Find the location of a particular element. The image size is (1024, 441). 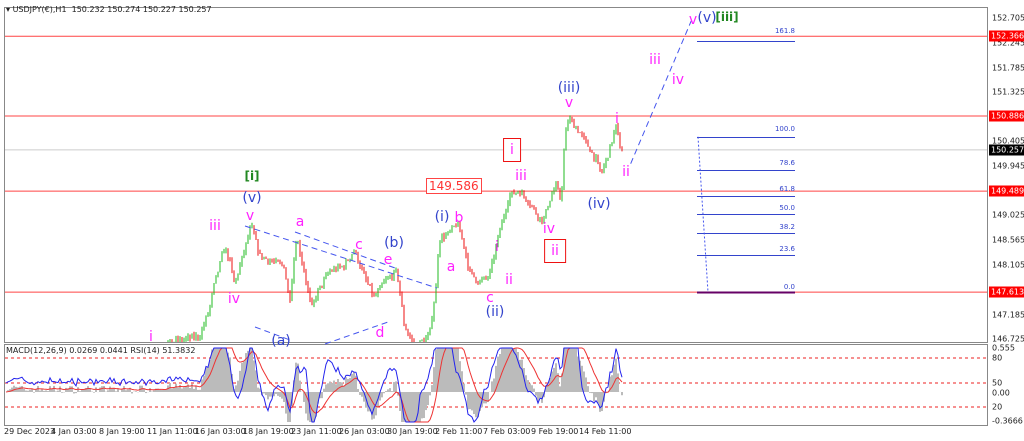

wave-label: [iii] is located at coordinates (727, 17).